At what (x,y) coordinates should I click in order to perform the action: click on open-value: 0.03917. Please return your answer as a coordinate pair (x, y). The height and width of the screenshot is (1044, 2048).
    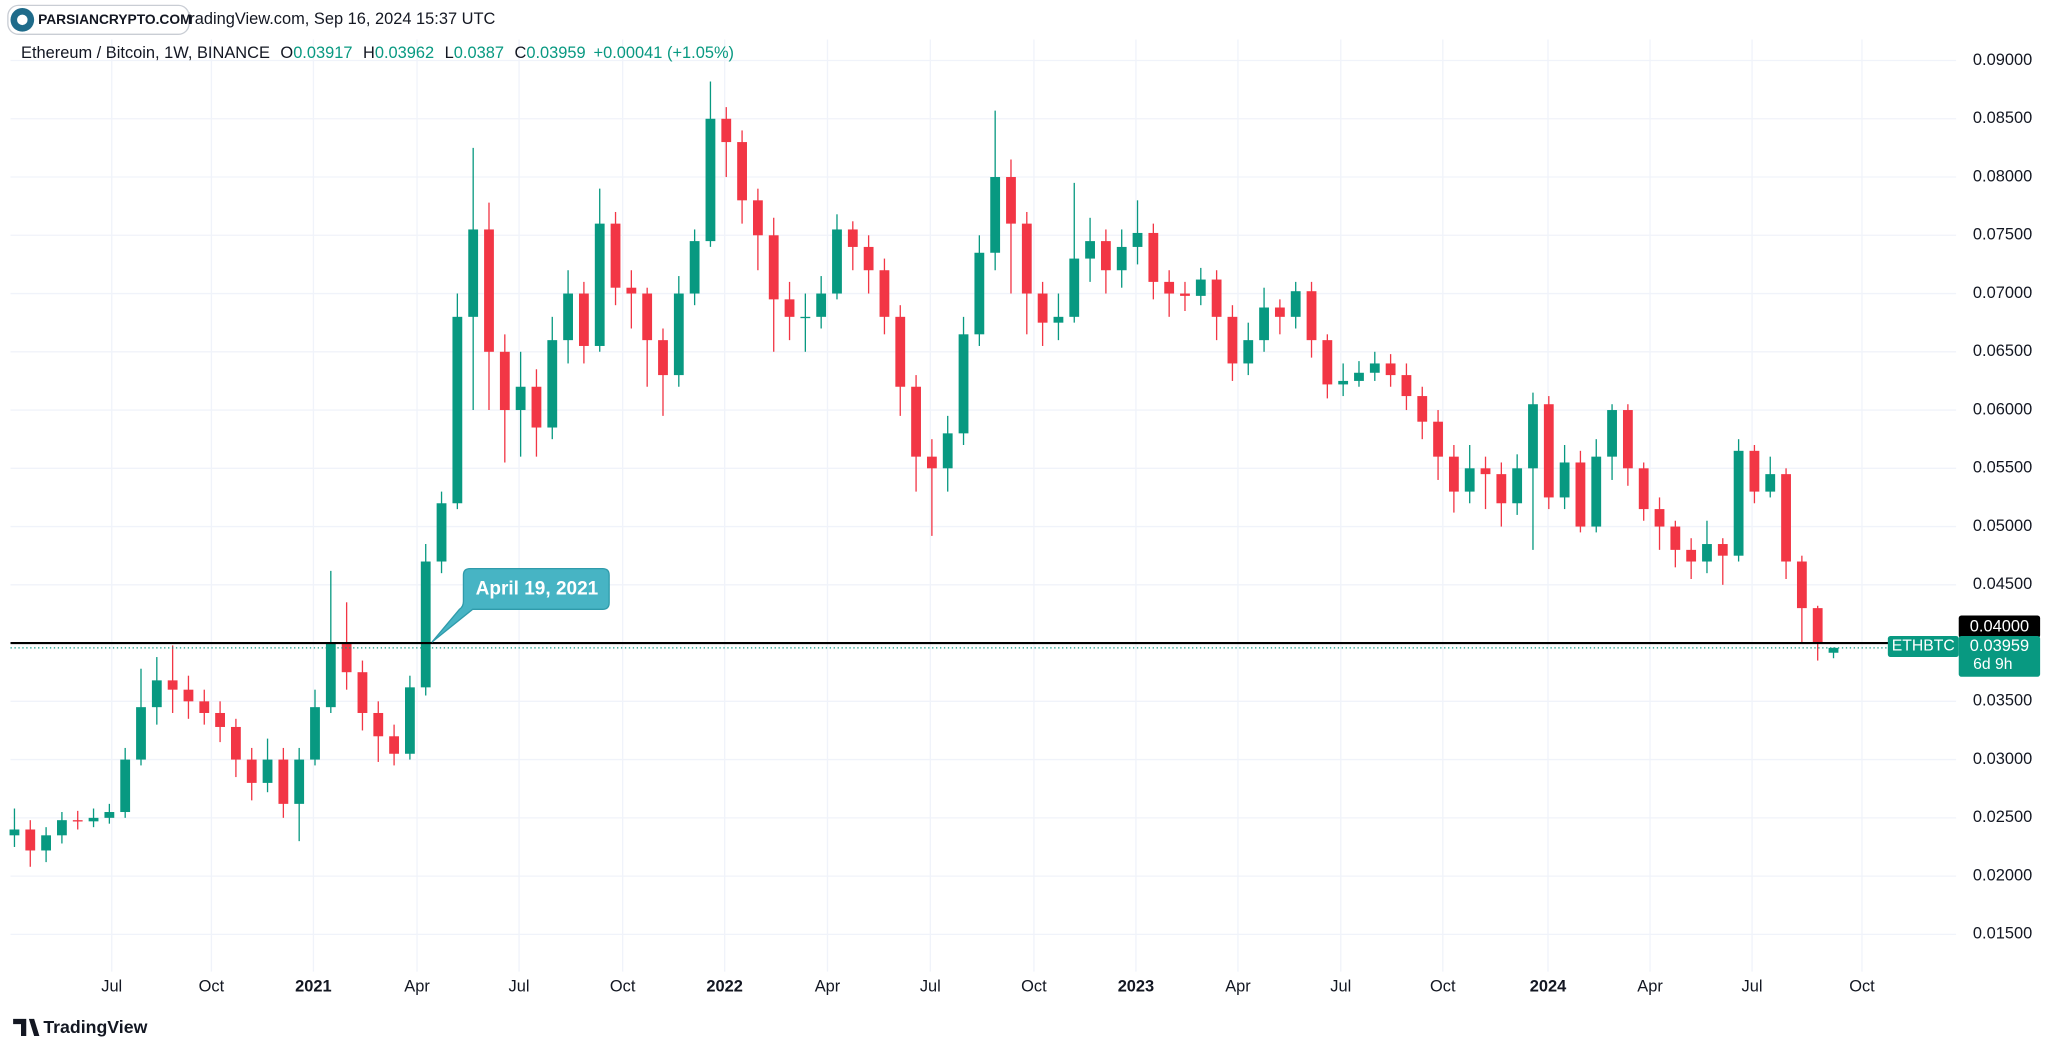
    Looking at the image, I should click on (322, 53).